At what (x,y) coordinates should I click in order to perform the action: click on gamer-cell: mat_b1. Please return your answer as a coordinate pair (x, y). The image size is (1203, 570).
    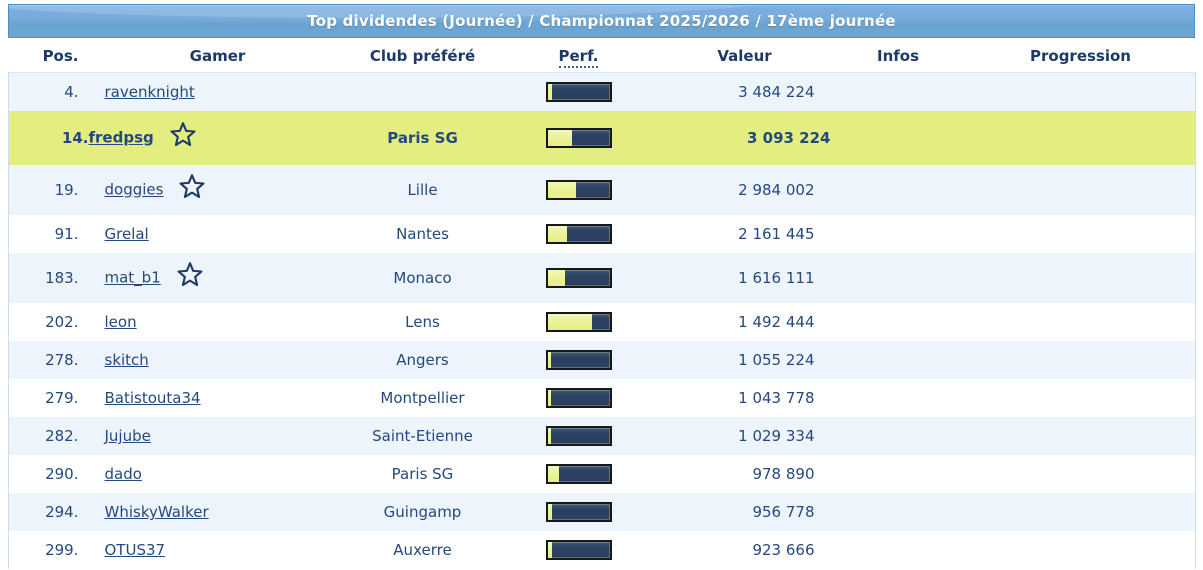
    Looking at the image, I should click on (218, 278).